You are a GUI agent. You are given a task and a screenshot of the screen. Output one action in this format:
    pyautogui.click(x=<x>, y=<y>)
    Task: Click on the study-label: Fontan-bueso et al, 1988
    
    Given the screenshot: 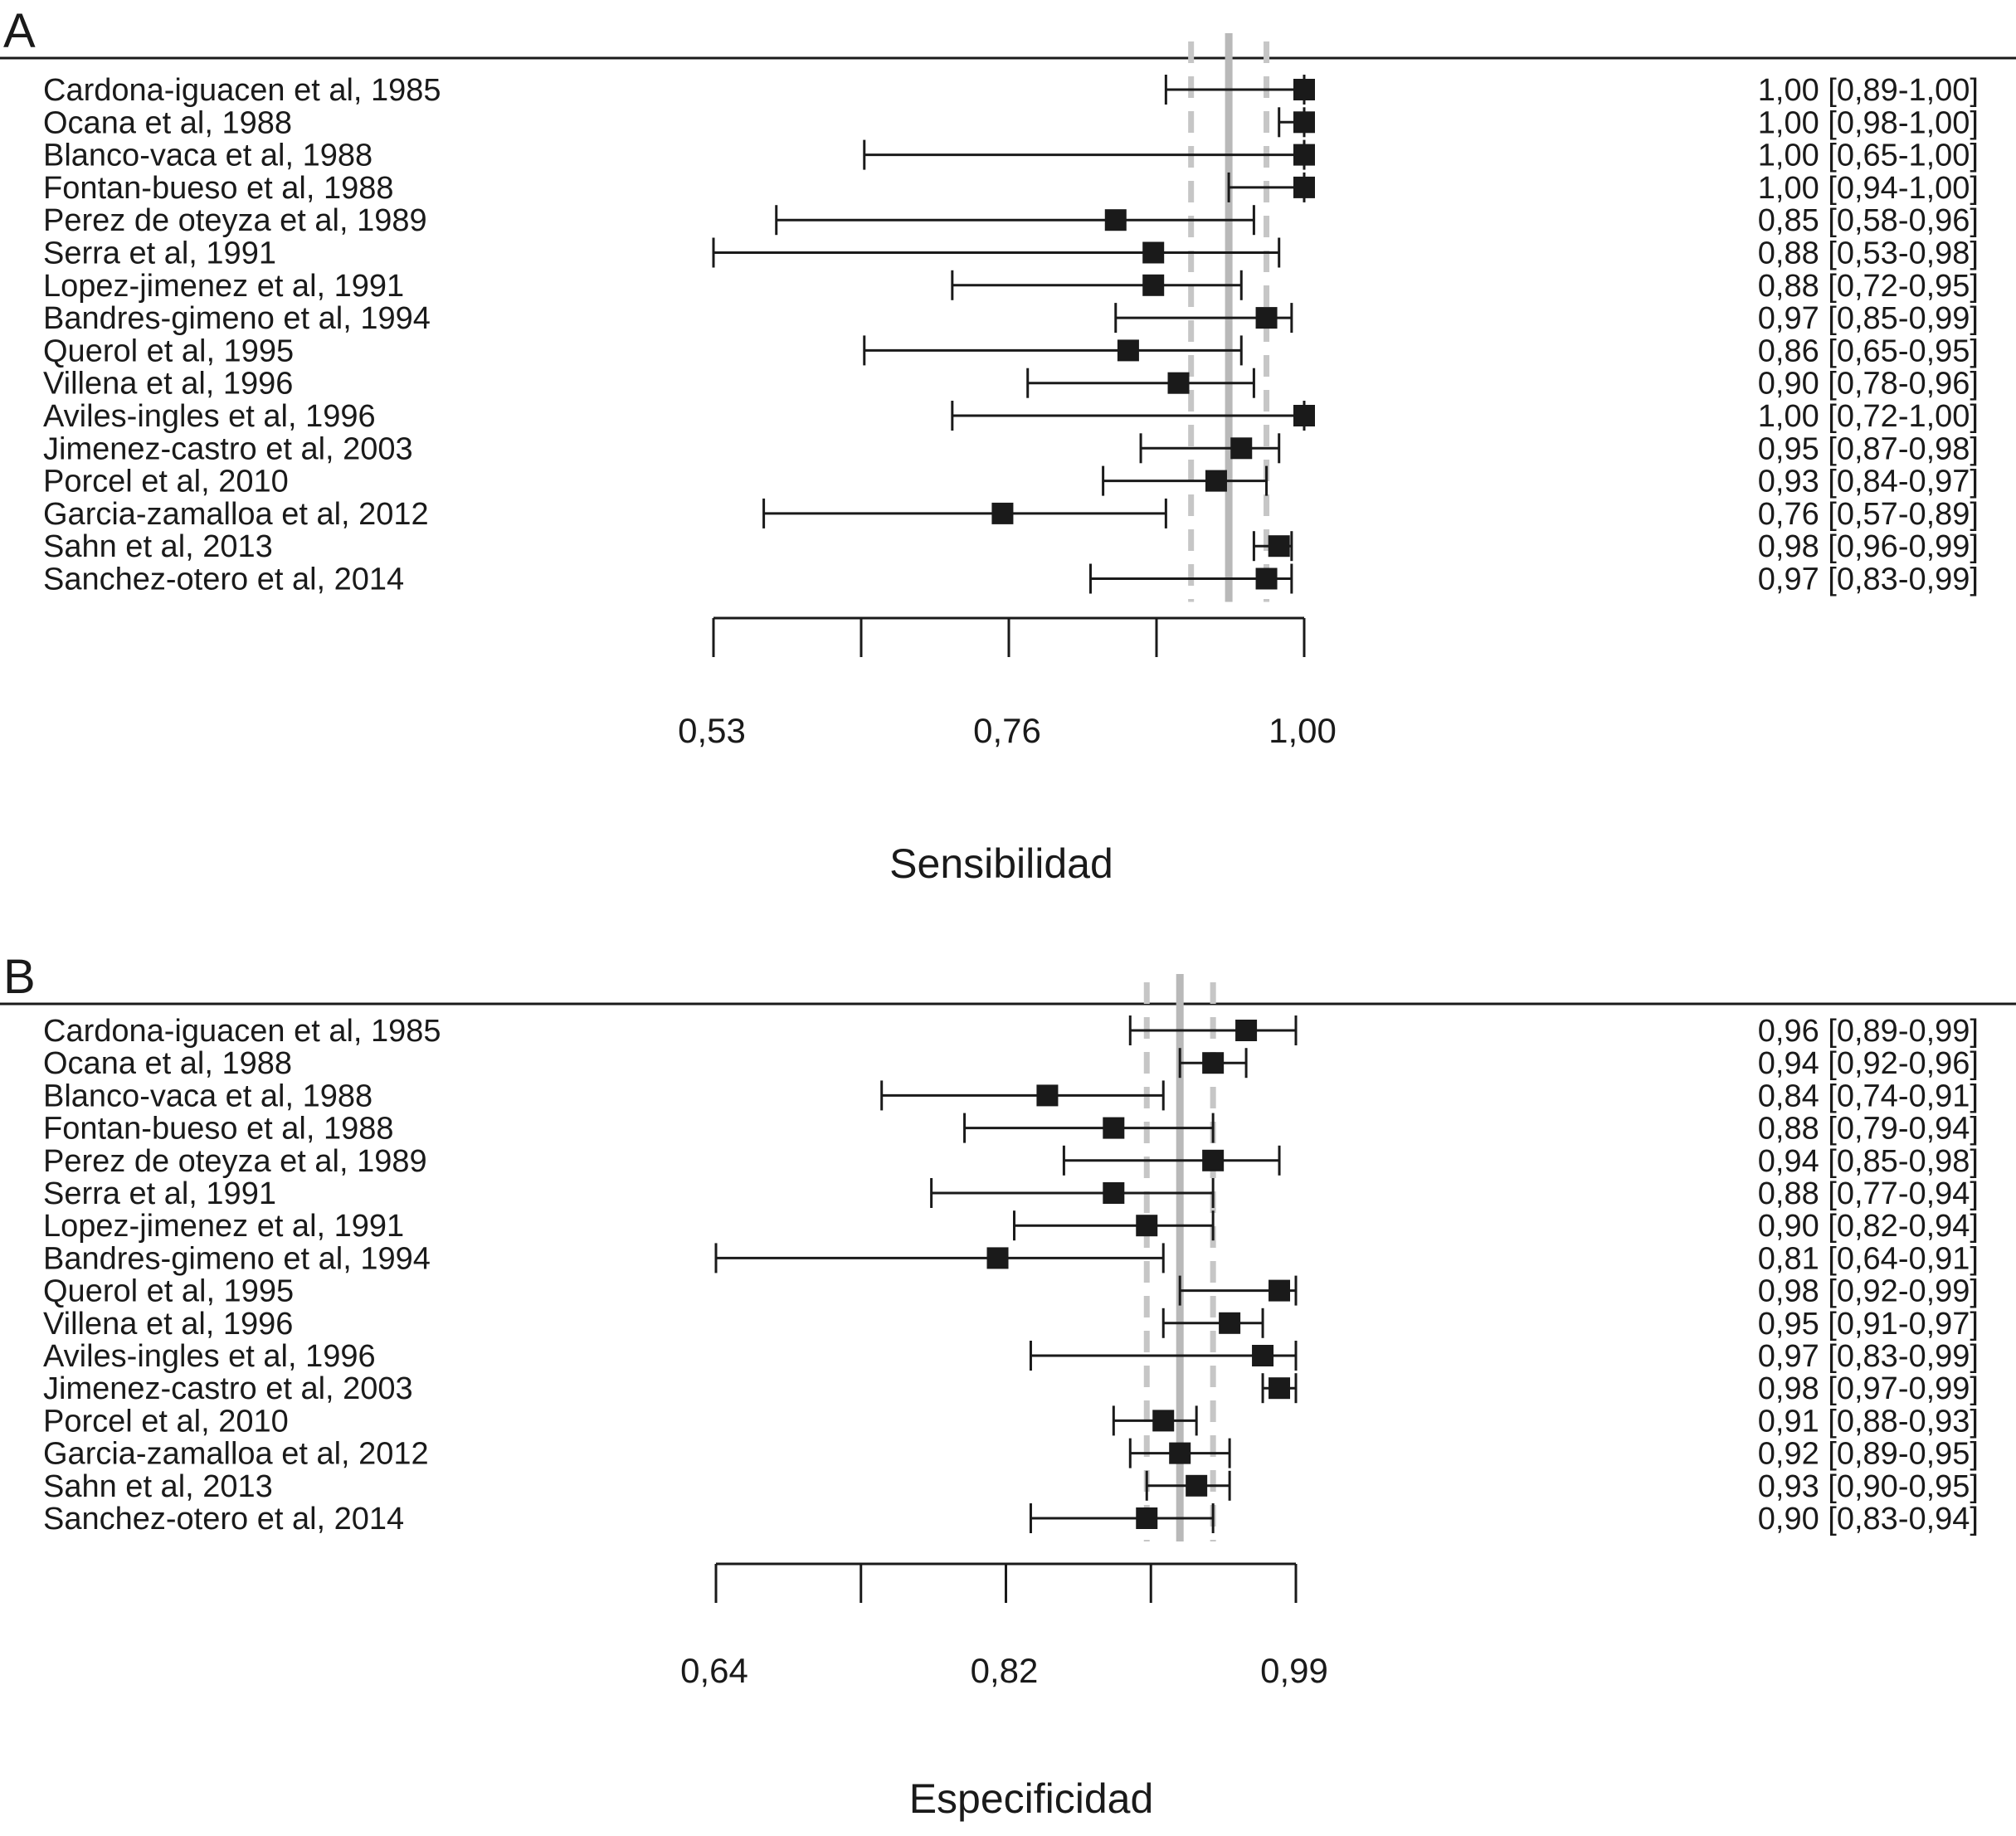 What is the action you would take?
    pyautogui.click(x=218, y=1129)
    